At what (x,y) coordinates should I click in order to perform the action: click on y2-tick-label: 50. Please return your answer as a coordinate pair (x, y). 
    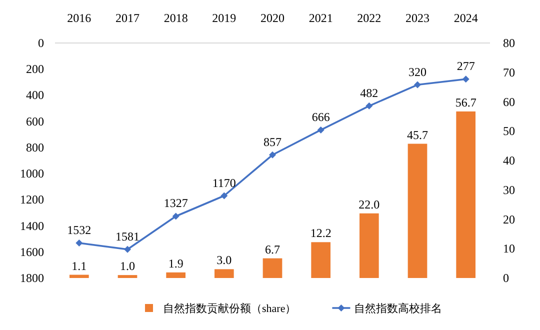
    Looking at the image, I should click on (509, 131).